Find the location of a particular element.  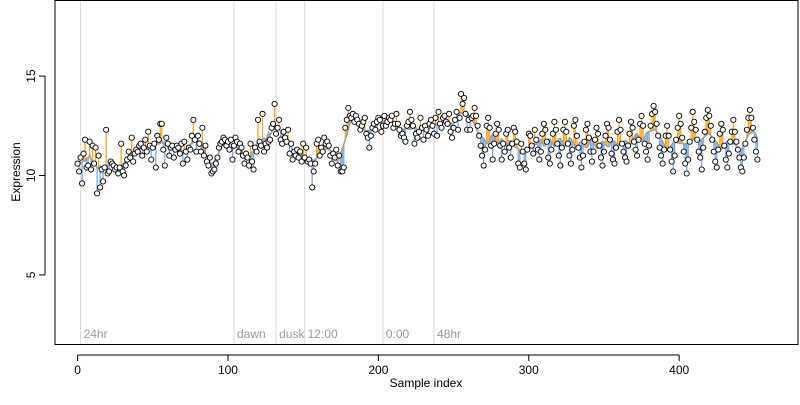

y-tick-label: 10 is located at coordinates (31, 175).